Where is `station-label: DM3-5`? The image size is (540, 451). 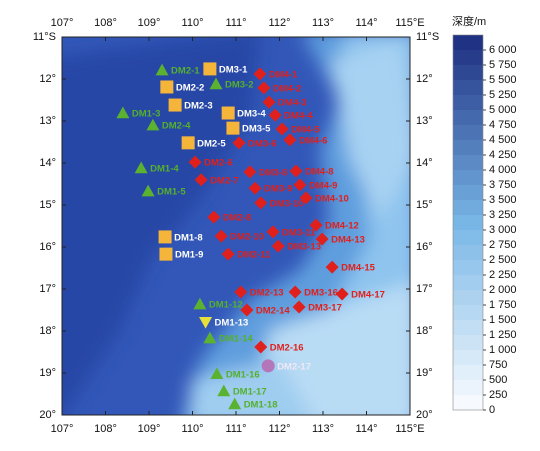 station-label: DM3-5 is located at coordinates (256, 129).